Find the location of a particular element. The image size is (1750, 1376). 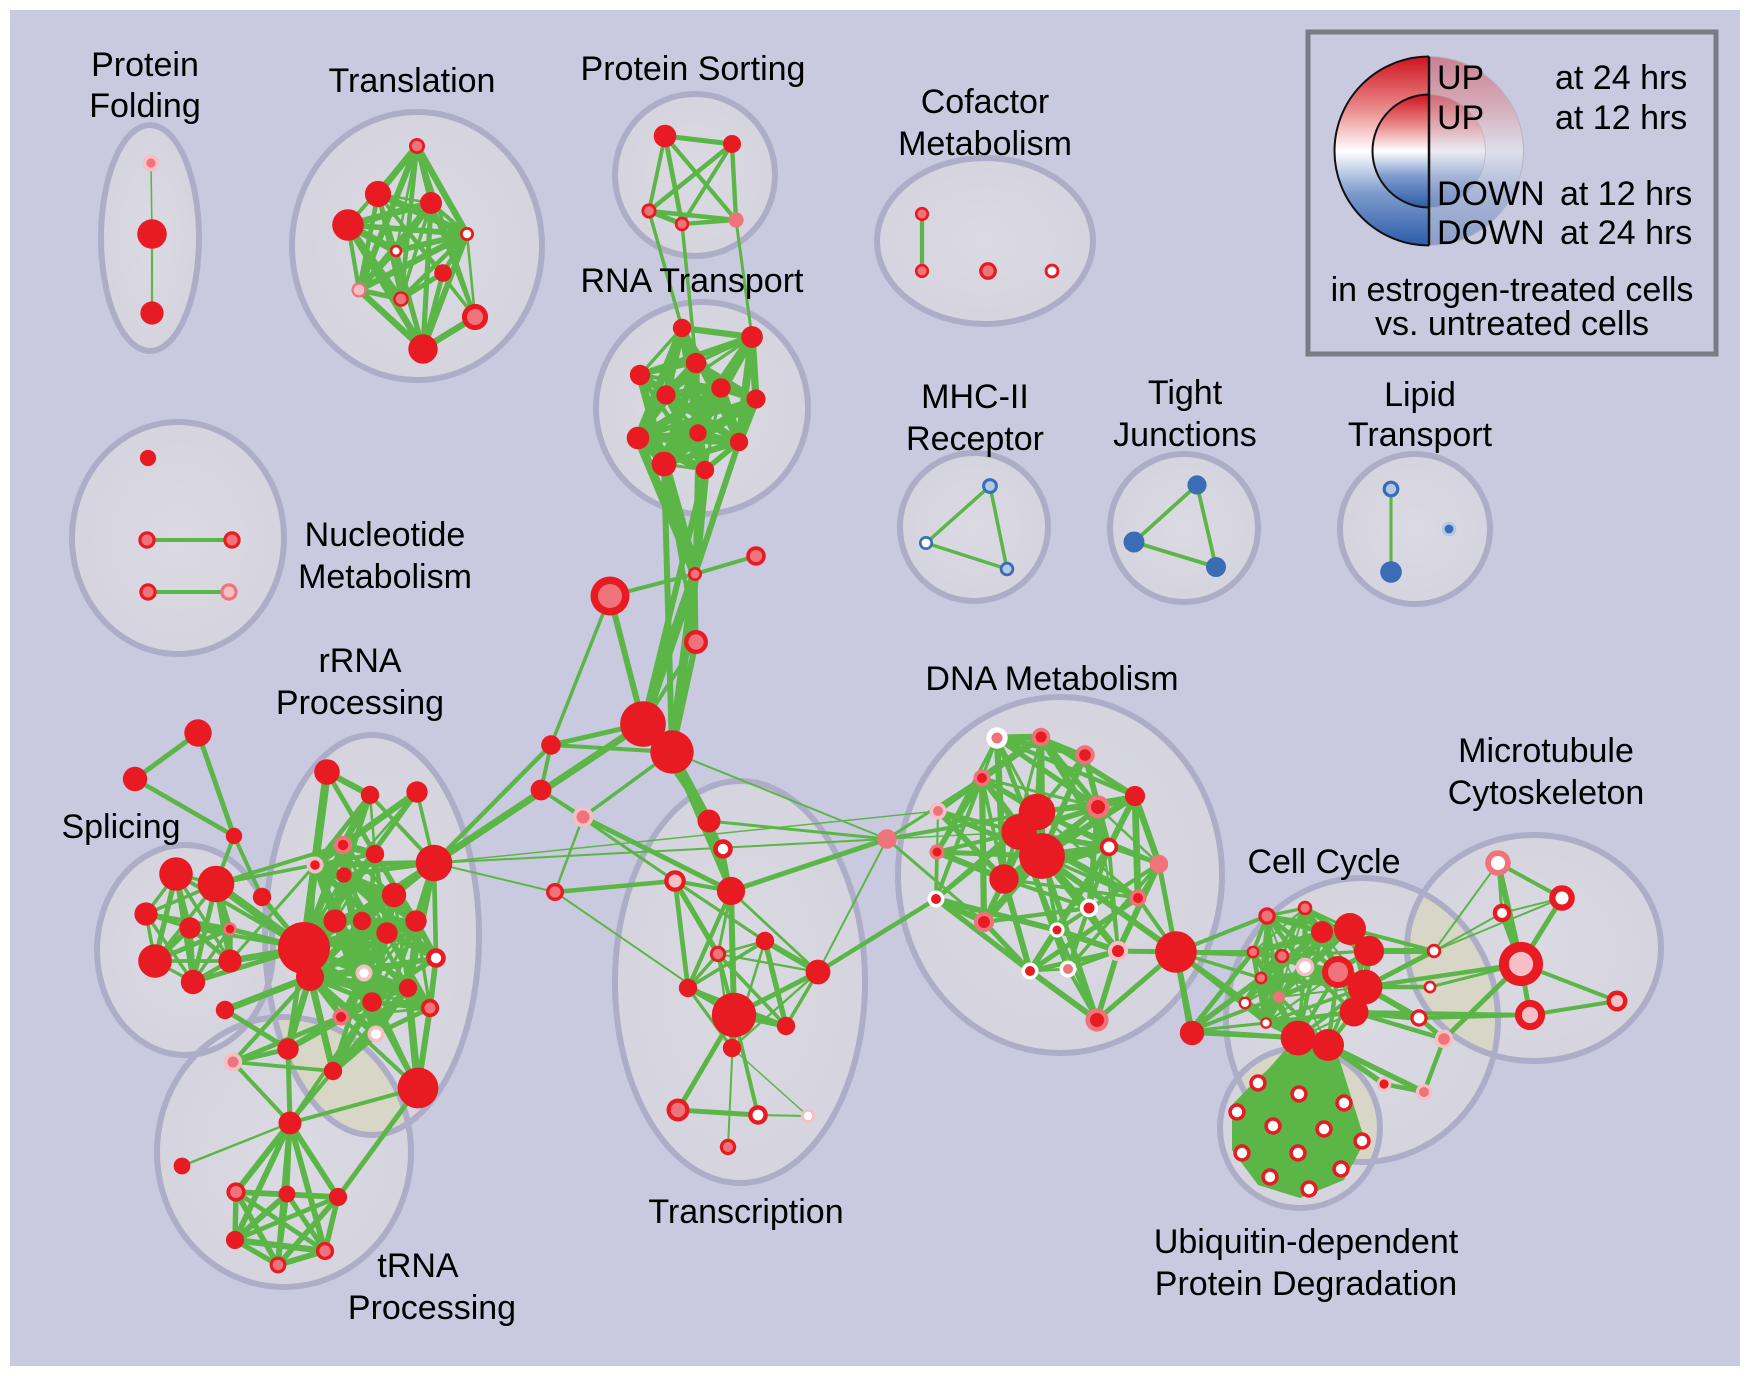

svg-text: rRNA is located at coordinates (359, 661).